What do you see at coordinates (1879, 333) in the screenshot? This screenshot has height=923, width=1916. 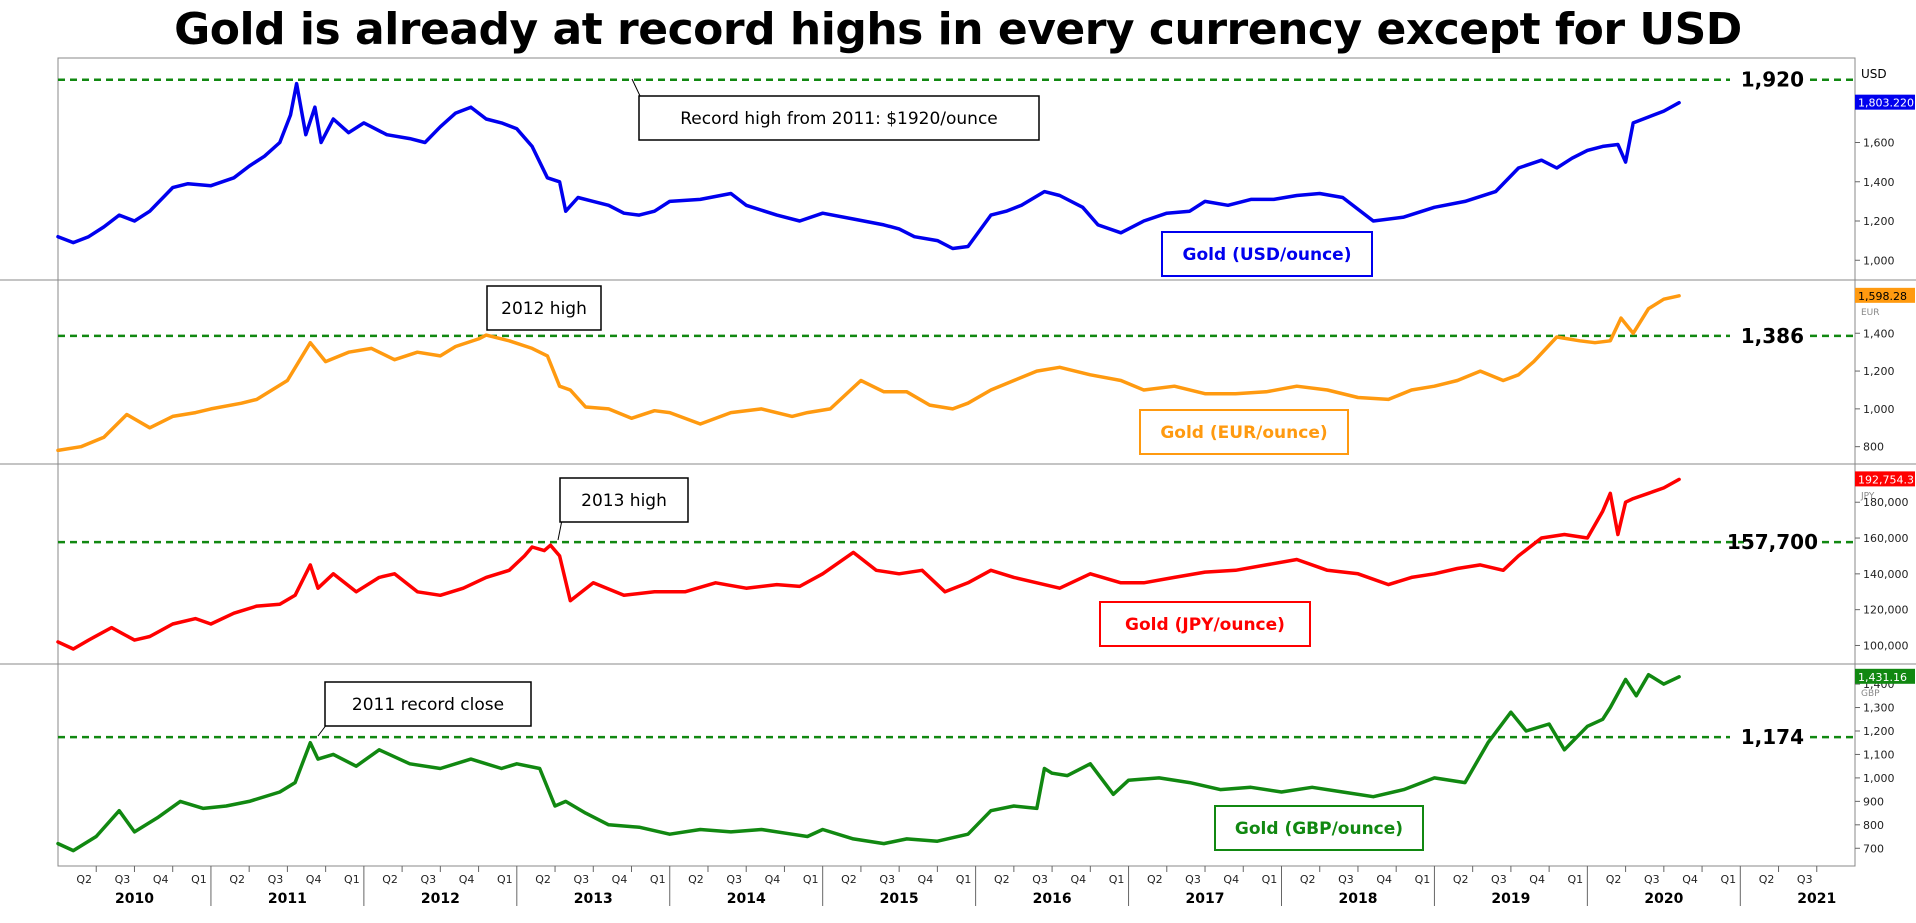 I see `eur-panel-ytick-label: 1,400` at bounding box center [1879, 333].